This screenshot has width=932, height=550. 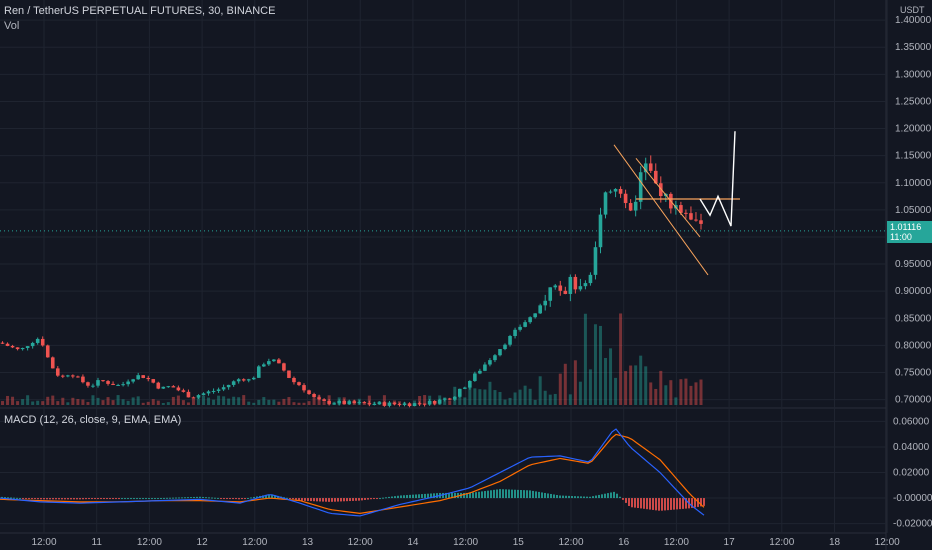 What do you see at coordinates (912, 10) in the screenshot?
I see `currency-label: USDT` at bounding box center [912, 10].